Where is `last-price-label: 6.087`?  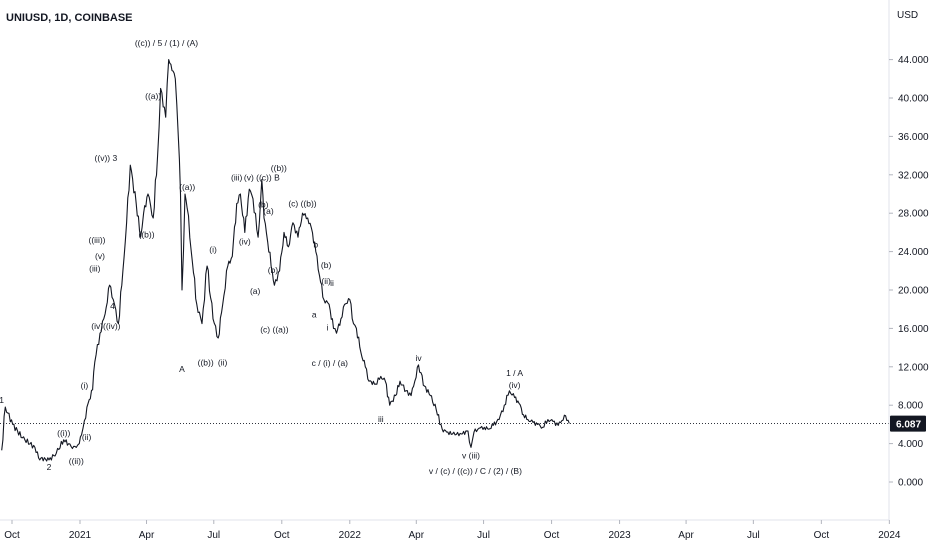 last-price-label: 6.087 is located at coordinates (908, 425).